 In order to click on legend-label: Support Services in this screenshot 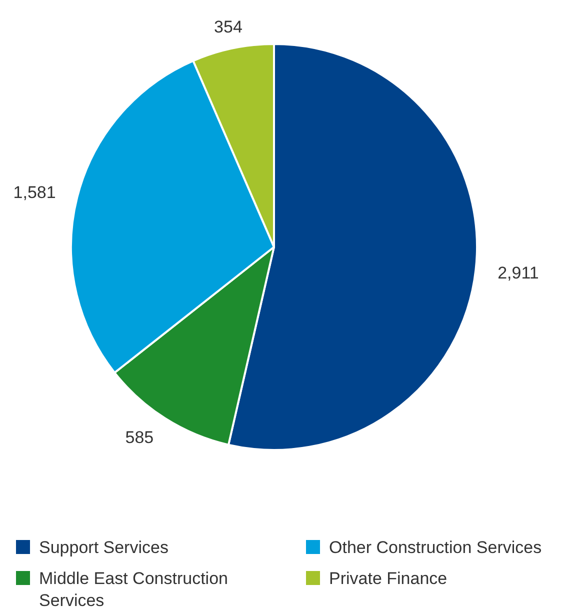, I will do `click(103, 547)`.